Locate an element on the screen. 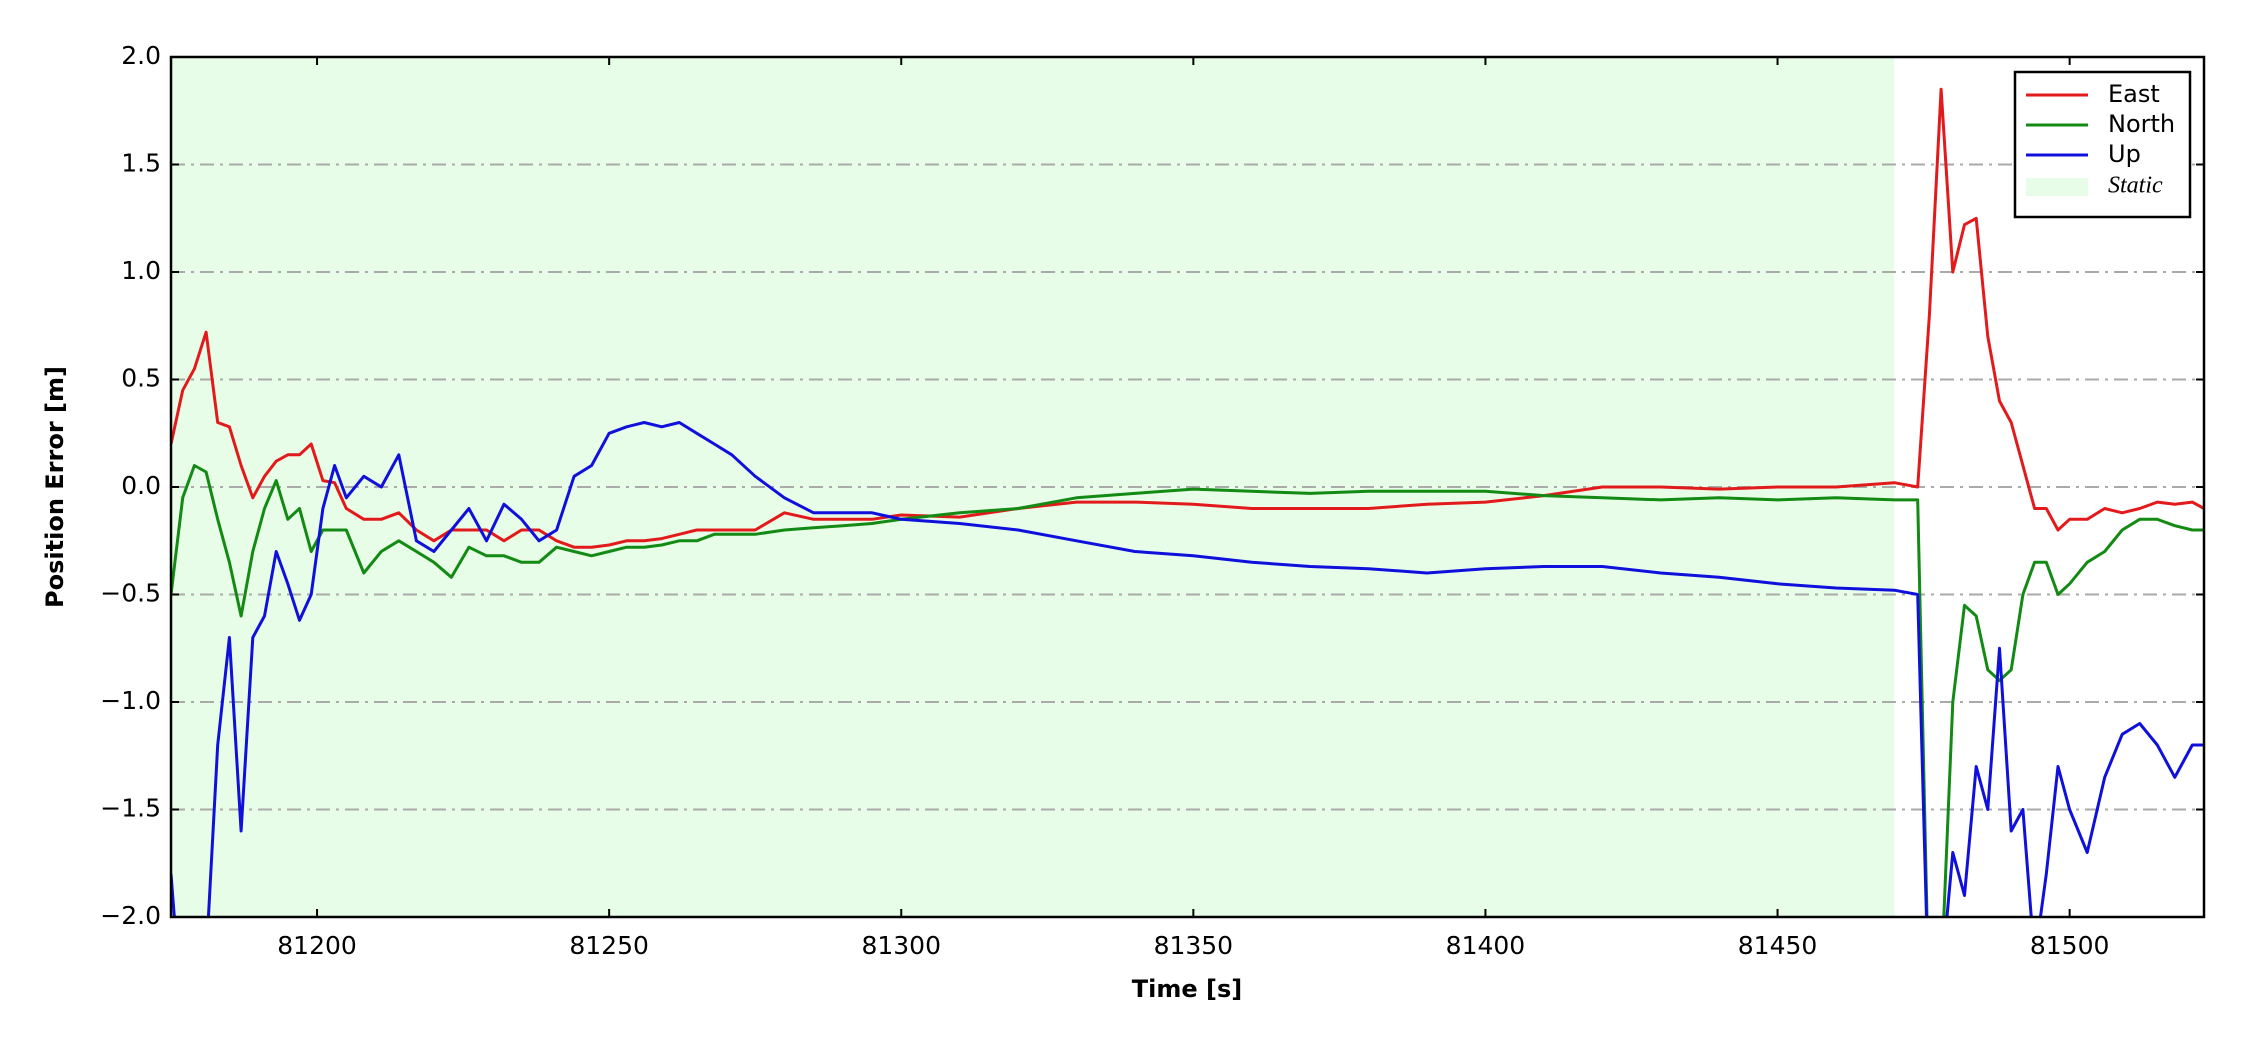 This screenshot has height=1050, width=2250. x-tick-label: 81250 is located at coordinates (609, 945).